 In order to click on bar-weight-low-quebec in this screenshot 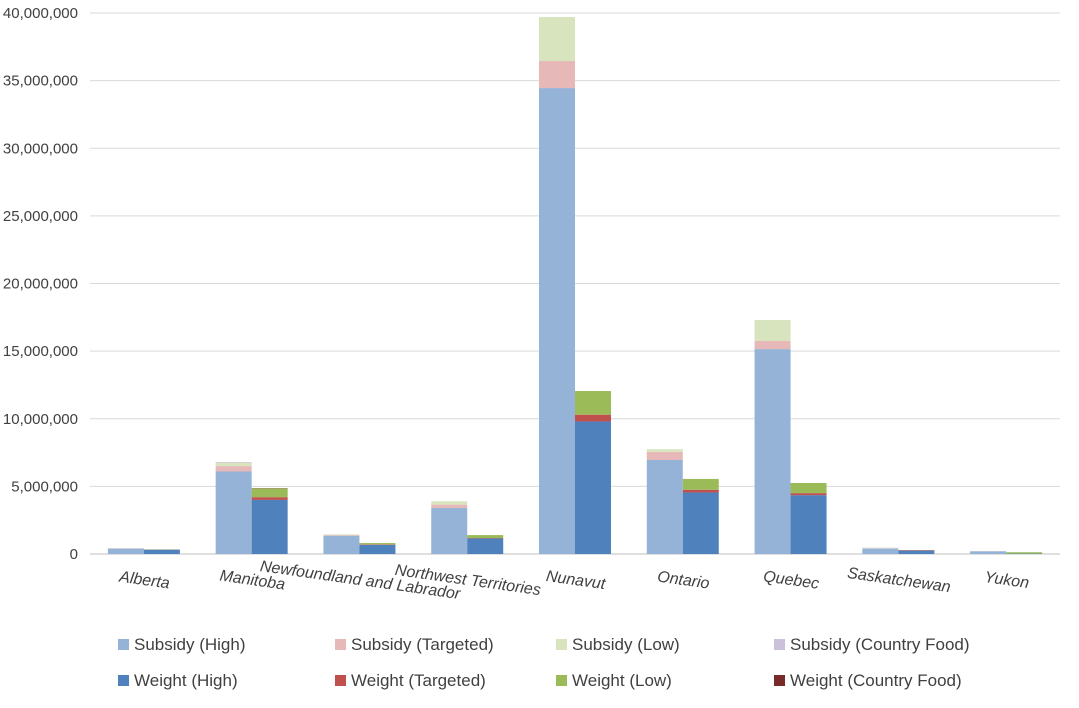, I will do `click(809, 488)`.